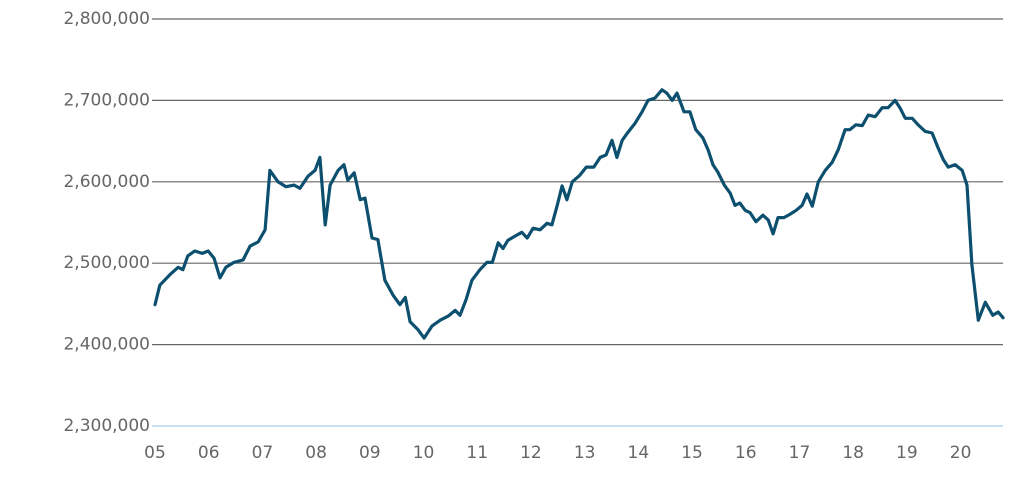  I want to click on x-tick-label: 16, so click(746, 453).